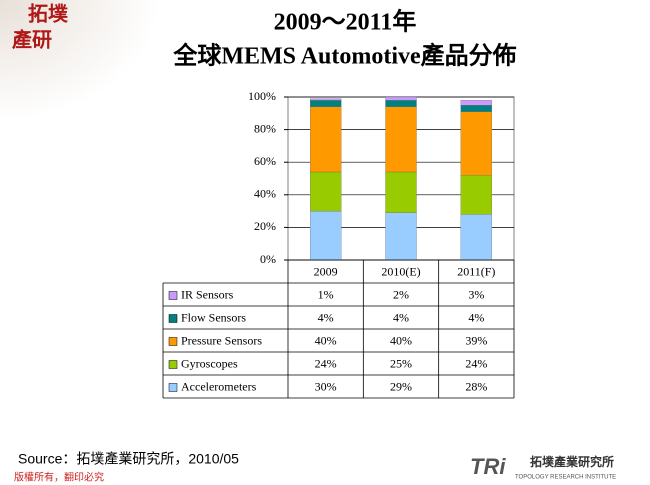 This screenshot has width=650, height=485. What do you see at coordinates (344, 56) in the screenshot?
I see `chart-subtitle: 全球MEMS Automotive產品分佈` at bounding box center [344, 56].